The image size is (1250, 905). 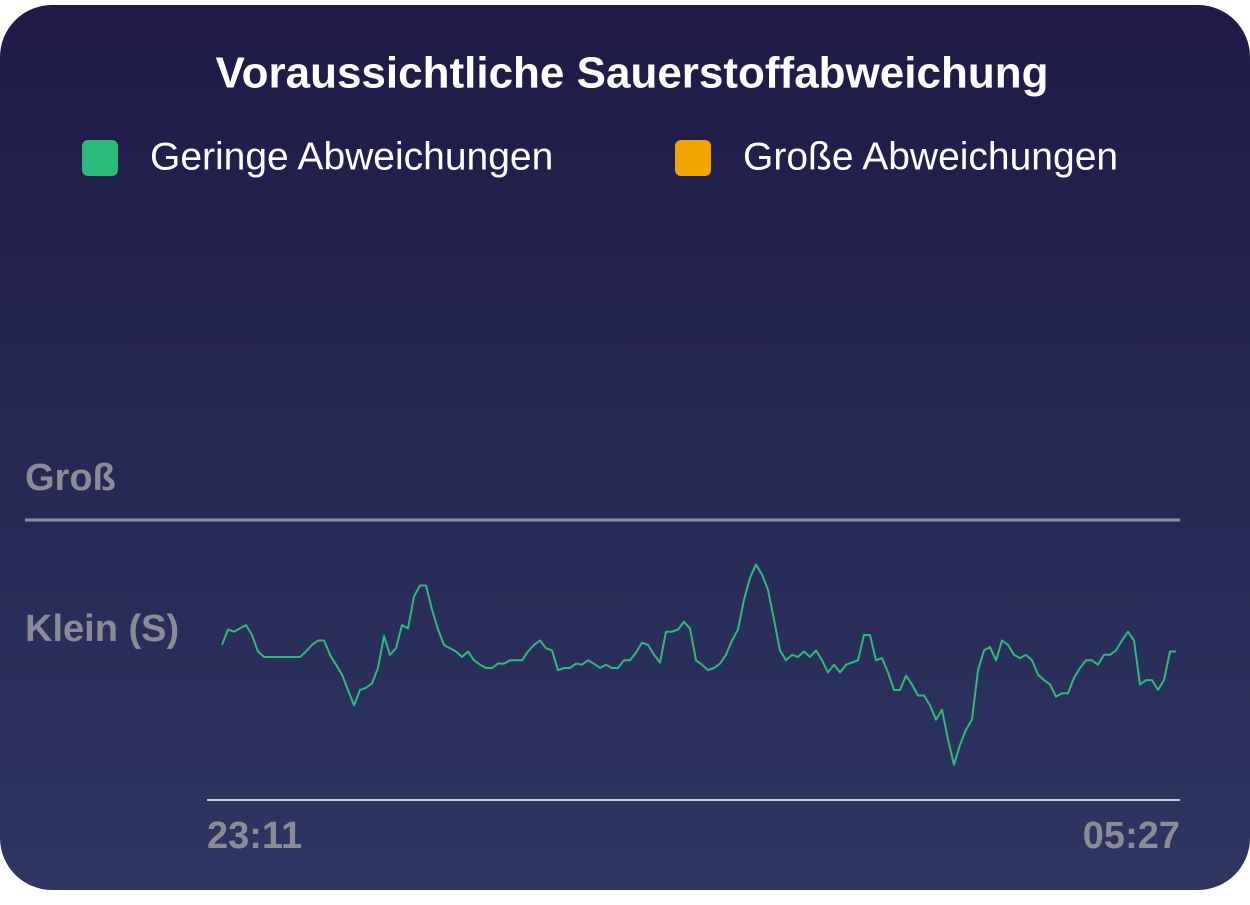 What do you see at coordinates (930, 156) in the screenshot?
I see `legend-label: Große Abweichungen` at bounding box center [930, 156].